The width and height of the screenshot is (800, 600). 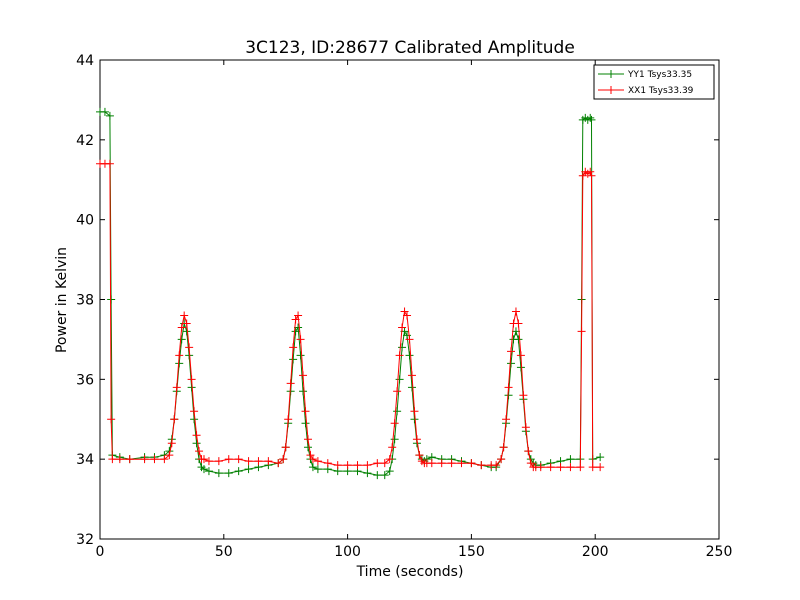 What do you see at coordinates (85, 460) in the screenshot?
I see `y-tick-label: 34` at bounding box center [85, 460].